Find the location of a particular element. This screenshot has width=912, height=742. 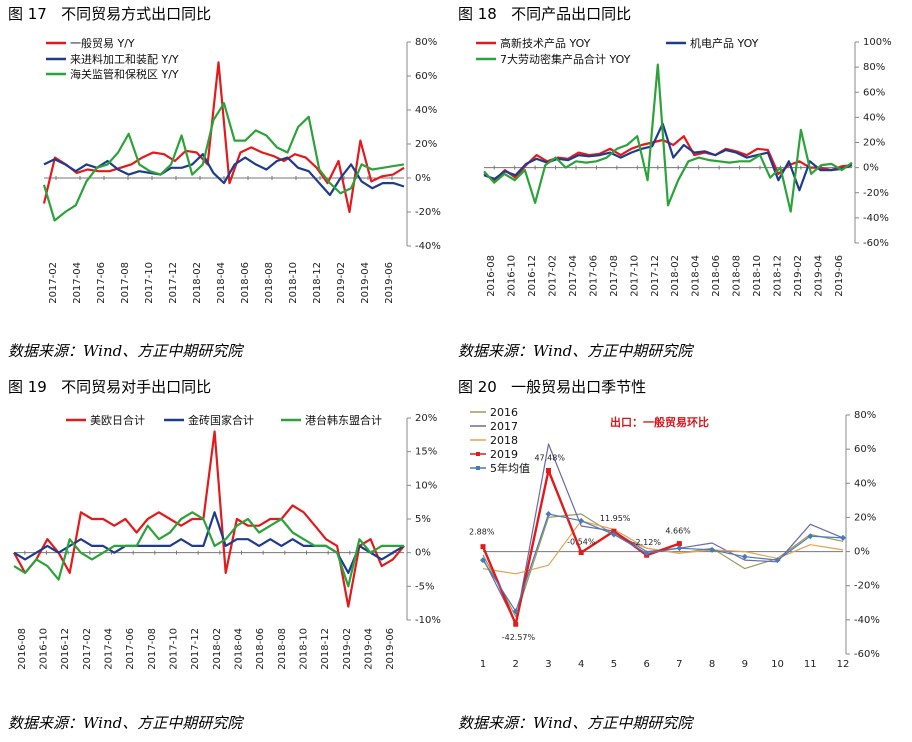

chart2-x-tick-label: 2017-12 is located at coordinates (195, 649).